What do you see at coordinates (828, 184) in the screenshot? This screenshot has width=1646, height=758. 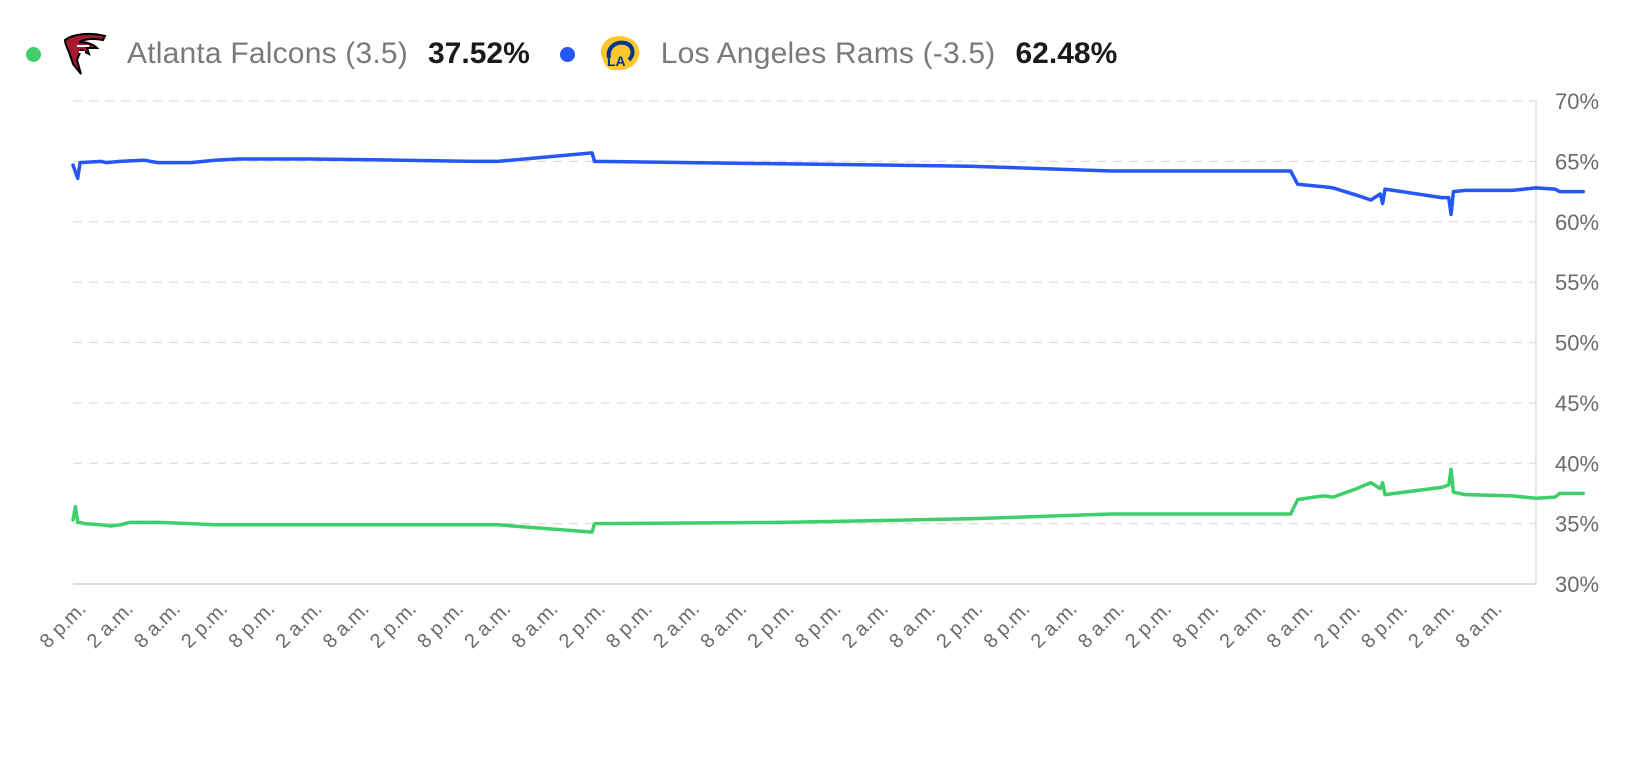 I see `series-line-rams` at bounding box center [828, 184].